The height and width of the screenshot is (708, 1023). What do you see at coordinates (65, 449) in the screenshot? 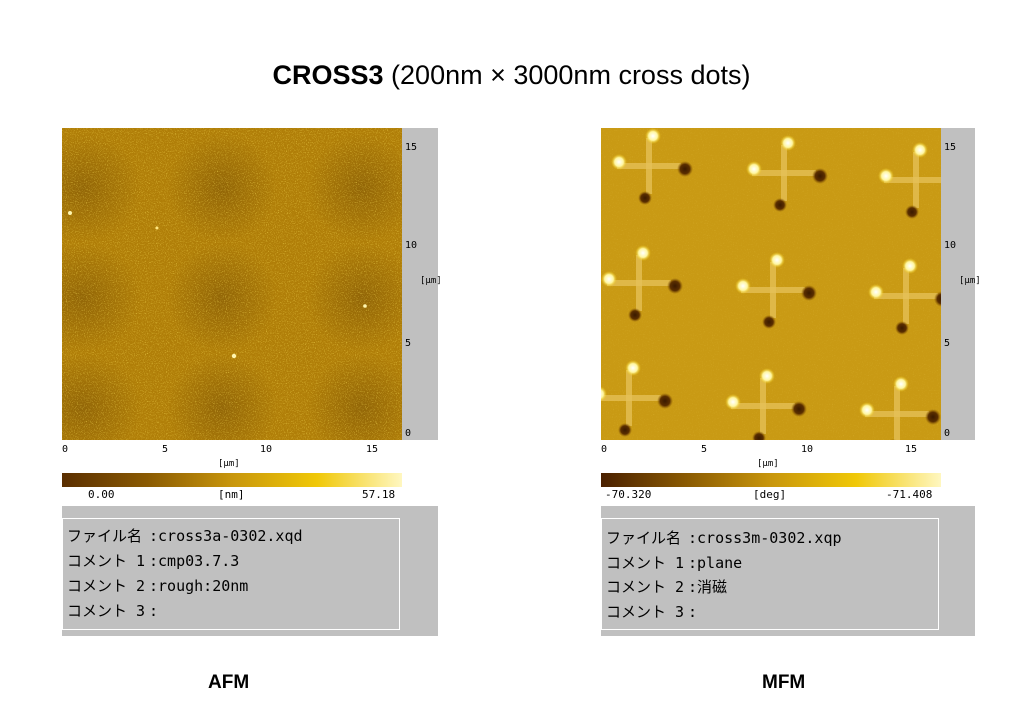
I see `afm-x-tick: 0` at bounding box center [65, 449].